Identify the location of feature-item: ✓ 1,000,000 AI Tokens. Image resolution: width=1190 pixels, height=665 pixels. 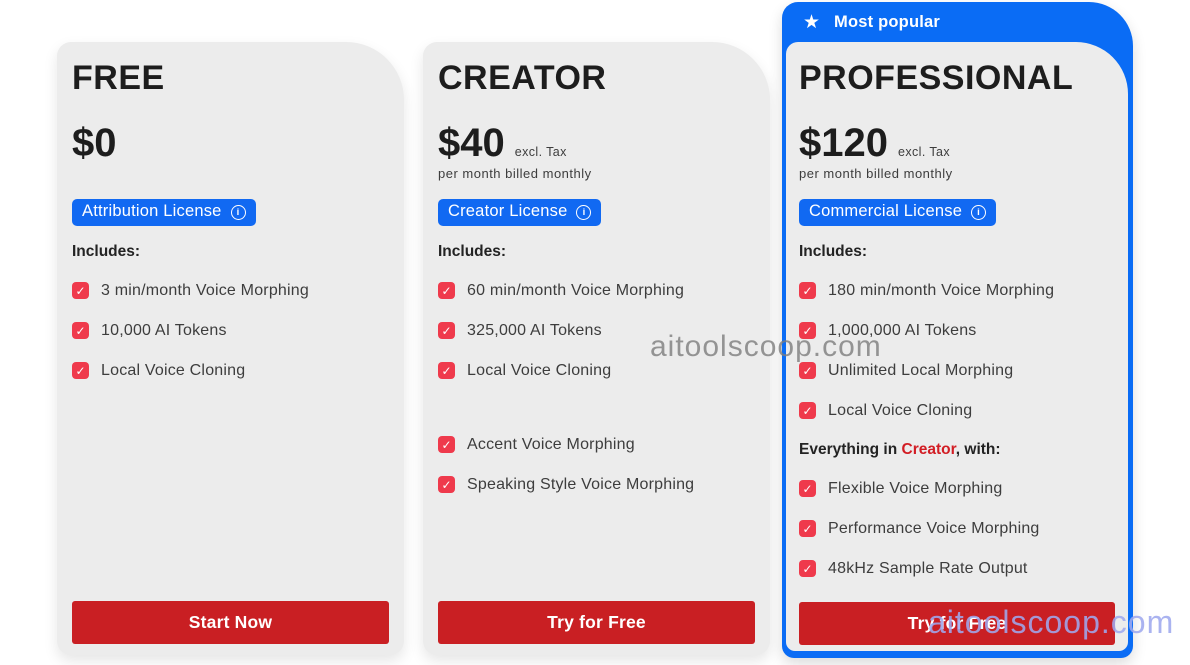
(957, 331).